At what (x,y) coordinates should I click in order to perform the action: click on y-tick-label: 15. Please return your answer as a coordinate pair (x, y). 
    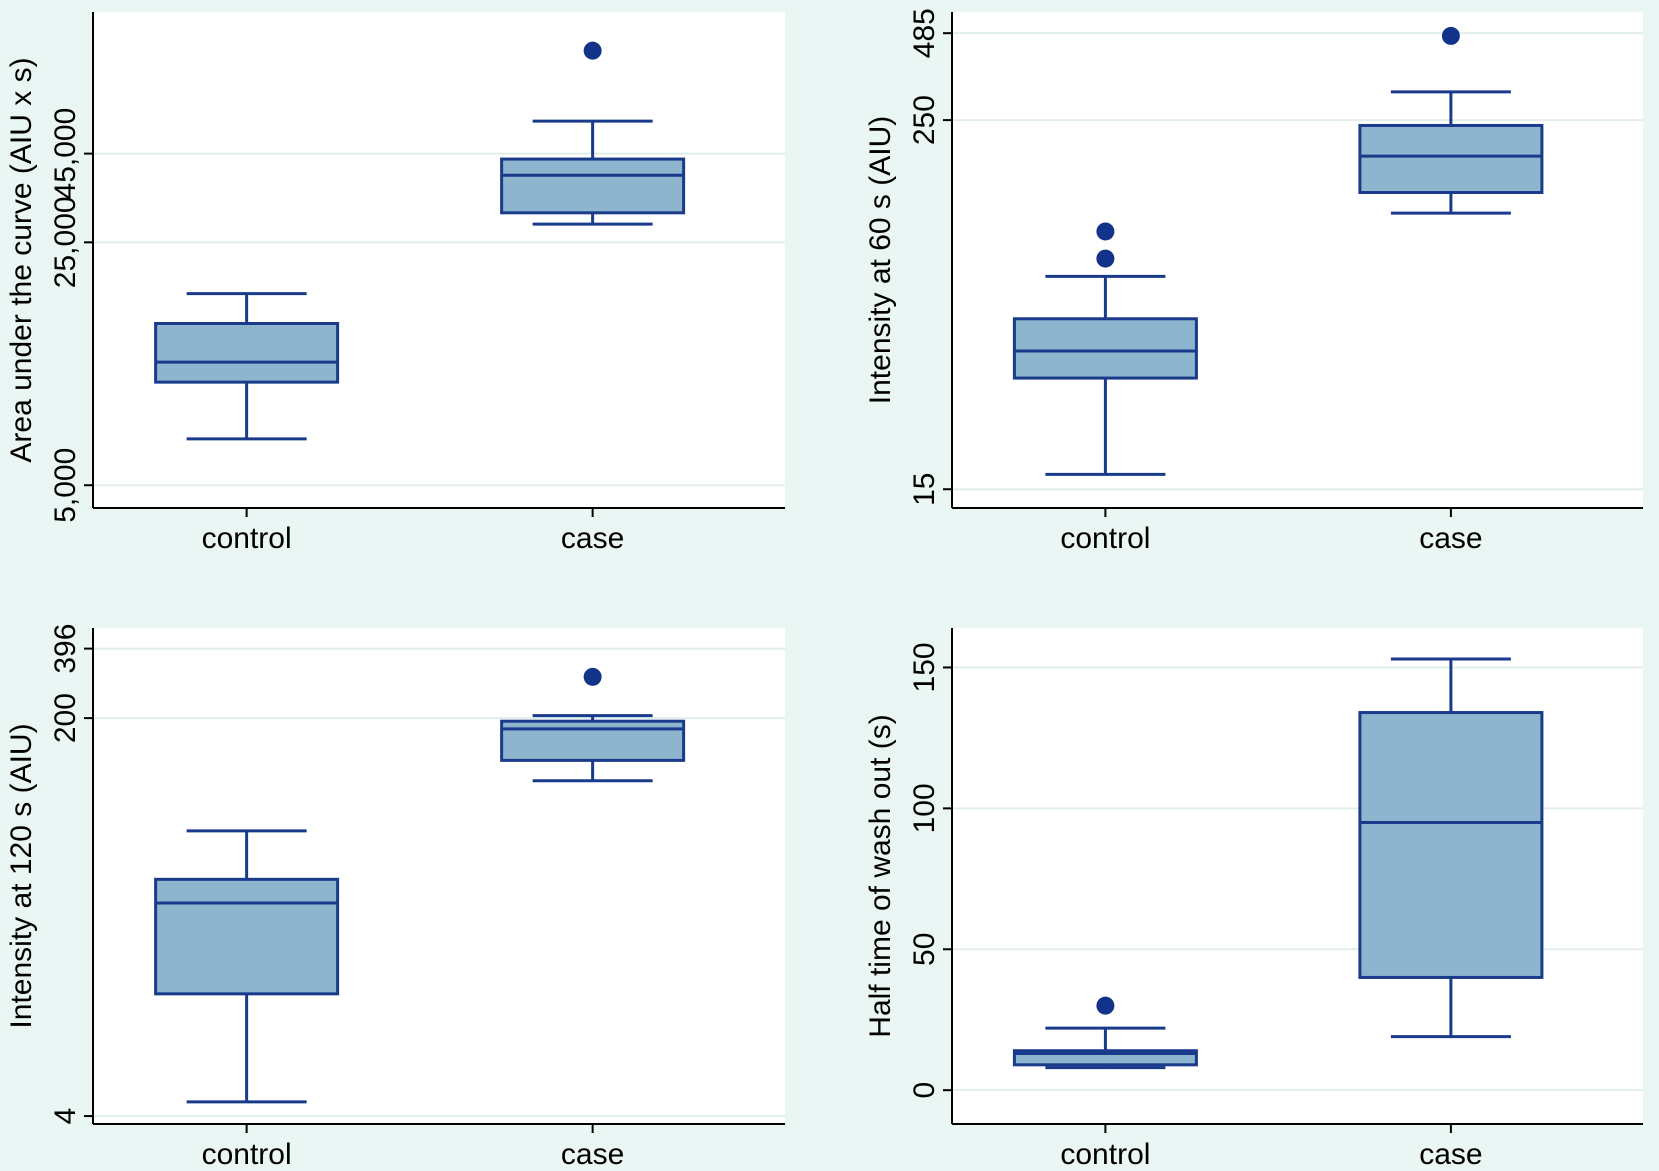
    Looking at the image, I should click on (924, 489).